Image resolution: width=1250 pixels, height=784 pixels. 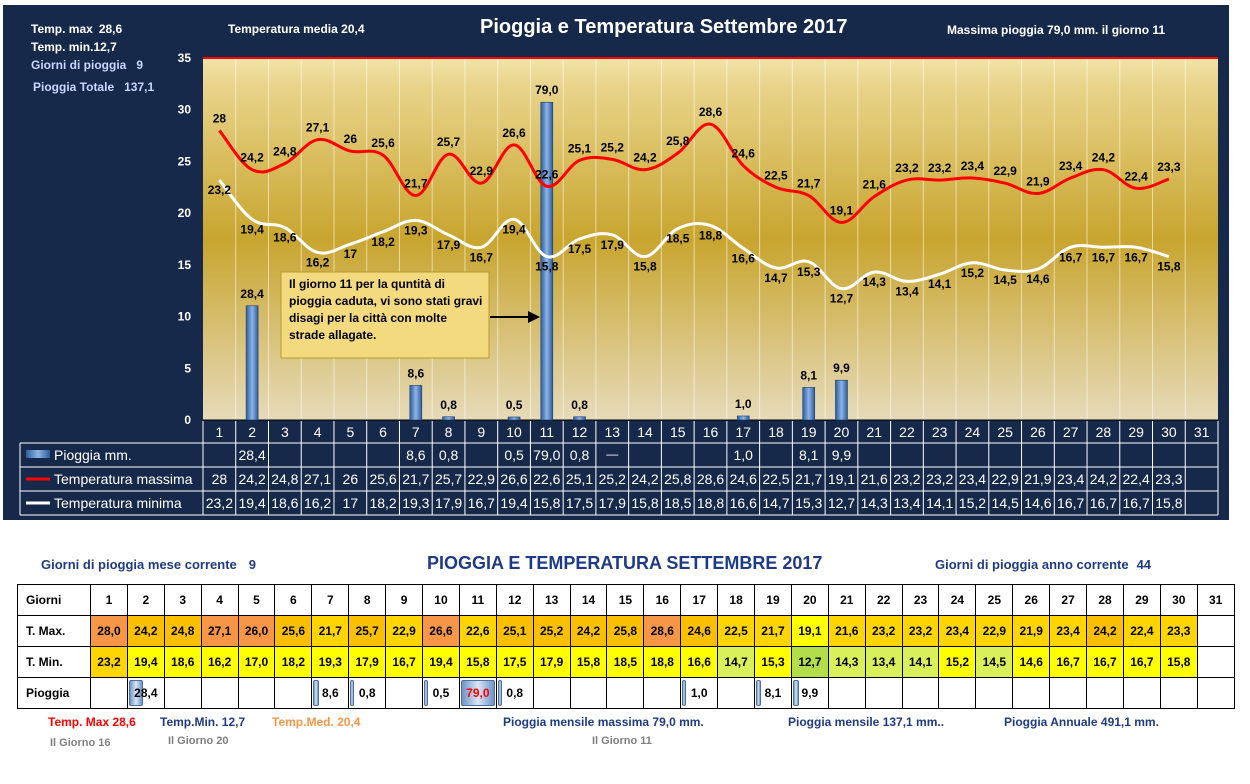 What do you see at coordinates (1202, 432) in the screenshot?
I see `x-tick-label: 31` at bounding box center [1202, 432].